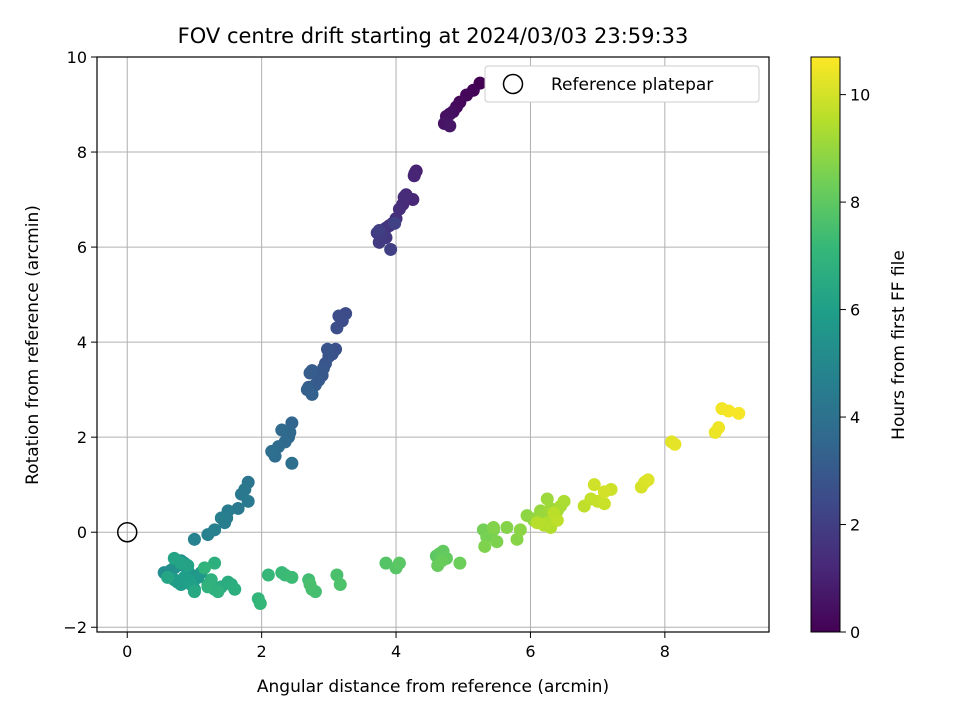 The image size is (960, 720). Describe the element at coordinates (855, 202) in the screenshot. I see `colorbar-tick-label: 8` at that location.